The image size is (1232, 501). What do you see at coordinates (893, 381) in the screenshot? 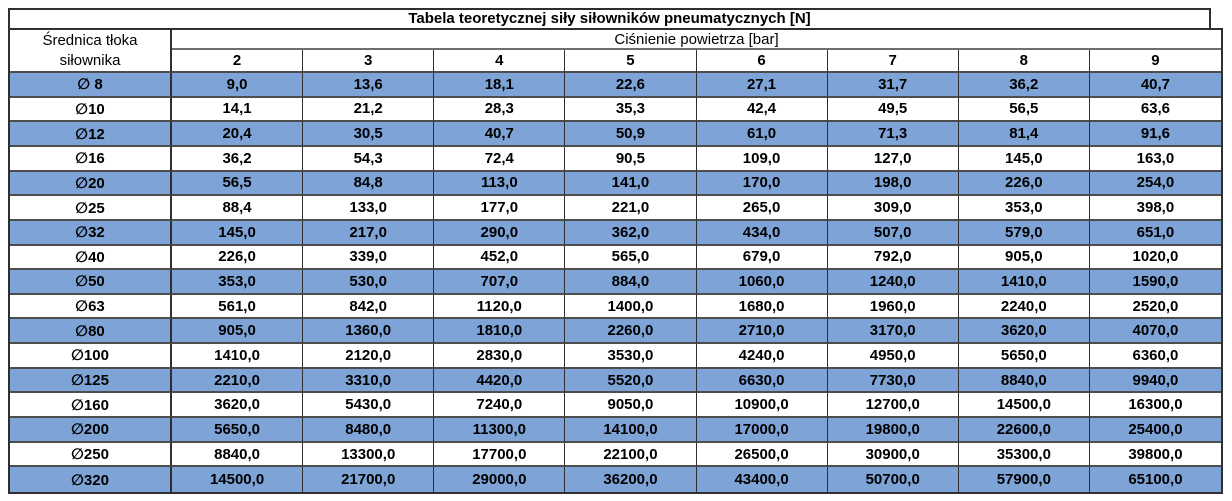
I see `force-cell: 7730,0` at bounding box center [893, 381].